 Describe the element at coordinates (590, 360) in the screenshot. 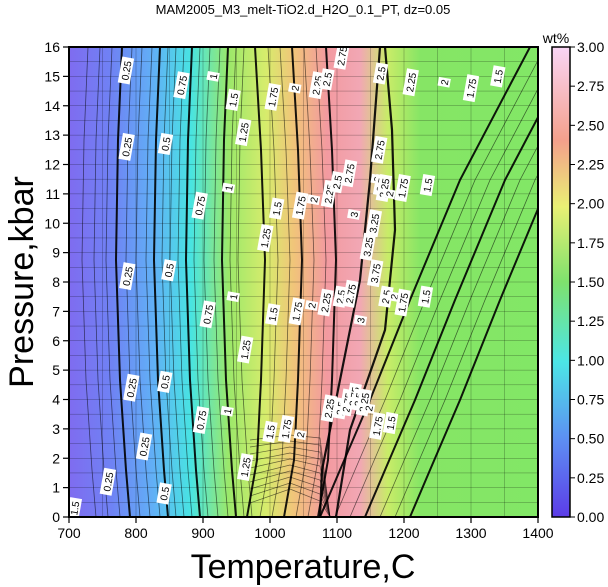

I see `colorbar-tick-label: 1.00` at that location.